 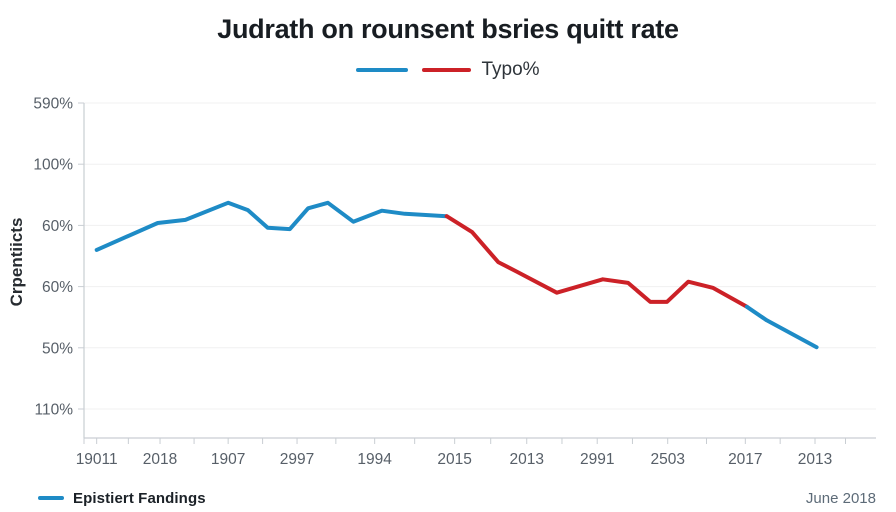 I want to click on x-tick-label: 2017, so click(x=745, y=459).